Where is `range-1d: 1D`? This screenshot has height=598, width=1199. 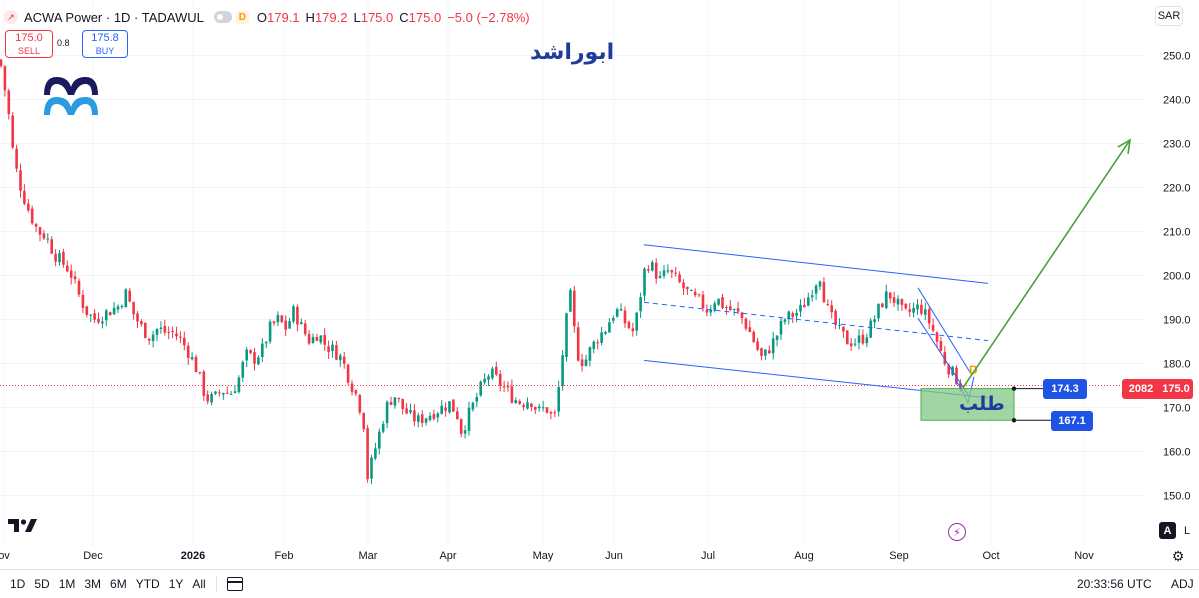 range-1d: 1D is located at coordinates (18, 584).